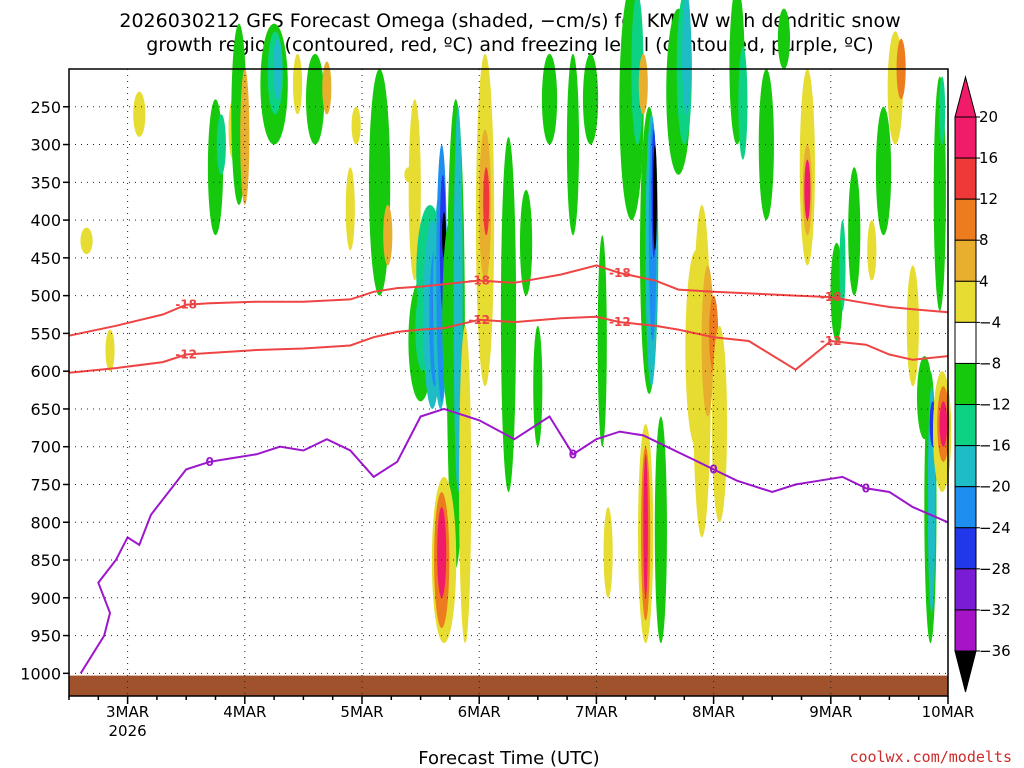 Image resolution: width=1024 pixels, height=768 pixels. I want to click on x-year-label: 2026, so click(128, 731).